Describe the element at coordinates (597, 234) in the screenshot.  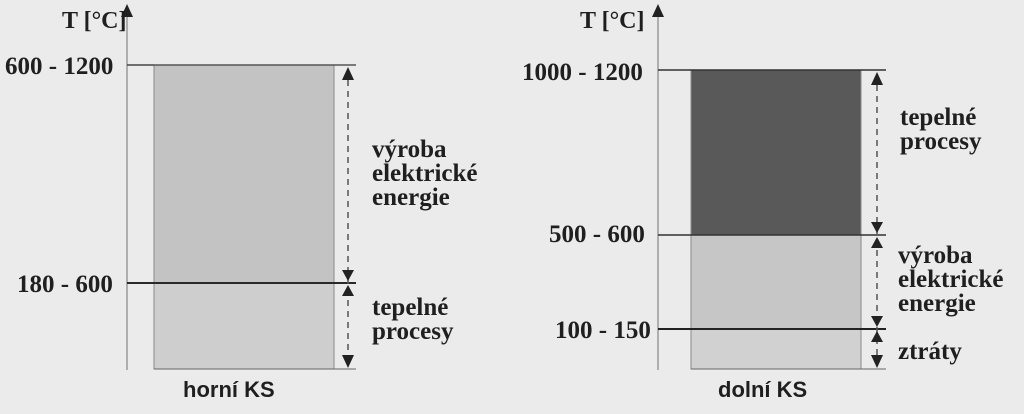
I see `tick-label-right-2: 500 - 600` at that location.